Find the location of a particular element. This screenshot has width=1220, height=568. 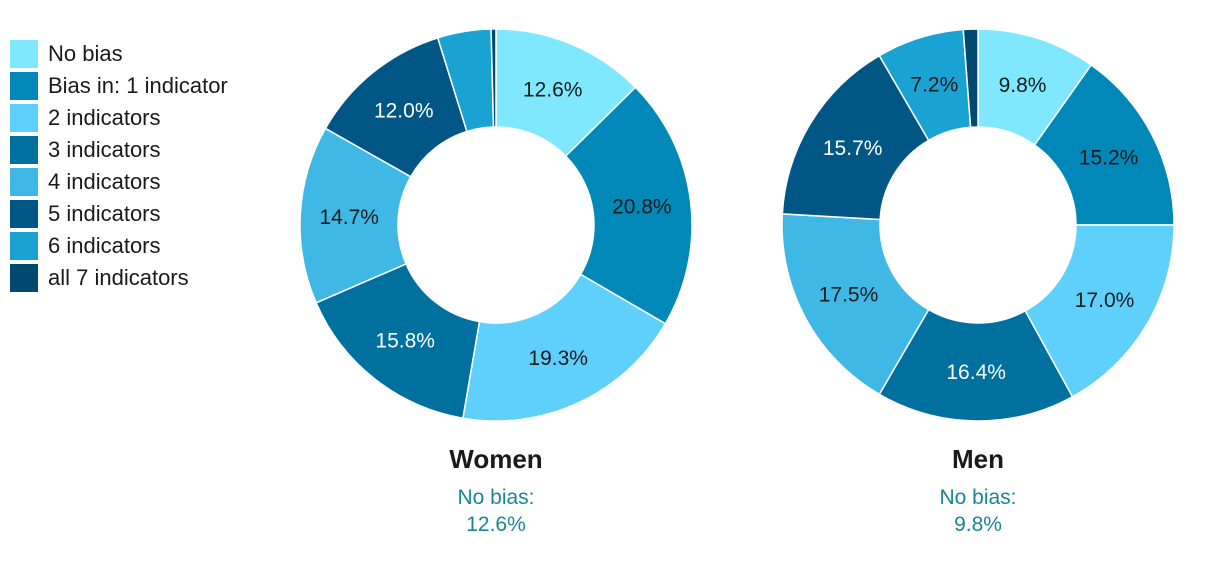

legend-item-6-indicators: 6 indicators is located at coordinates (119, 246).